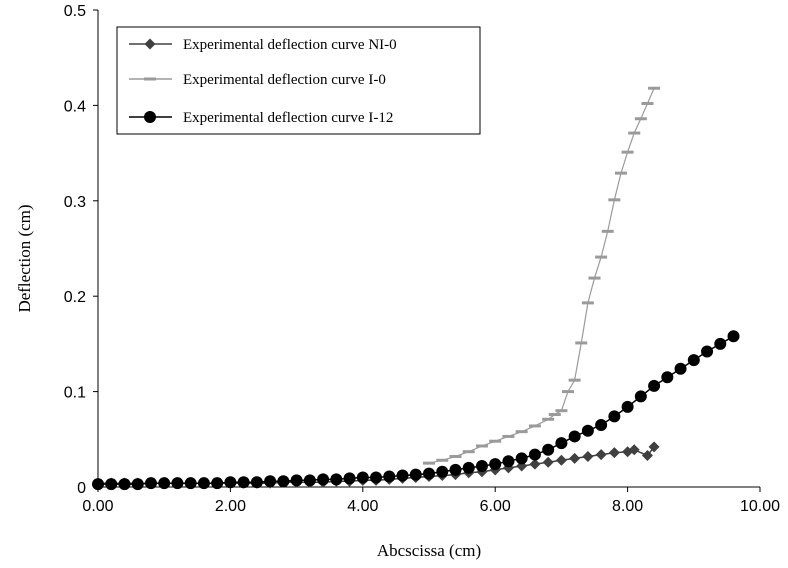 This screenshot has height=568, width=788. What do you see at coordinates (24, 258) in the screenshot?
I see `y-axis-title: Deflection (cm)` at bounding box center [24, 258].